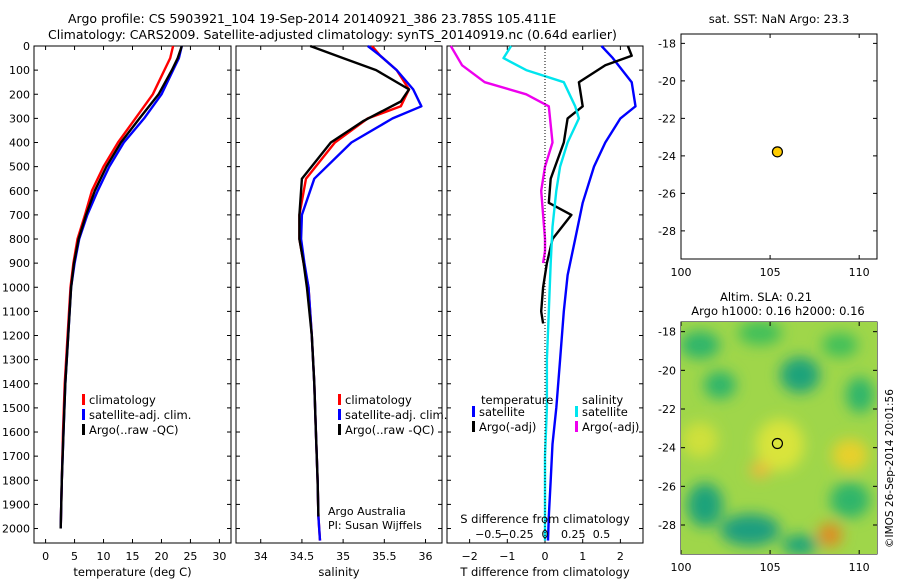  I want to click on argo-credit-annotation: Argo Australia, so click(367, 511).